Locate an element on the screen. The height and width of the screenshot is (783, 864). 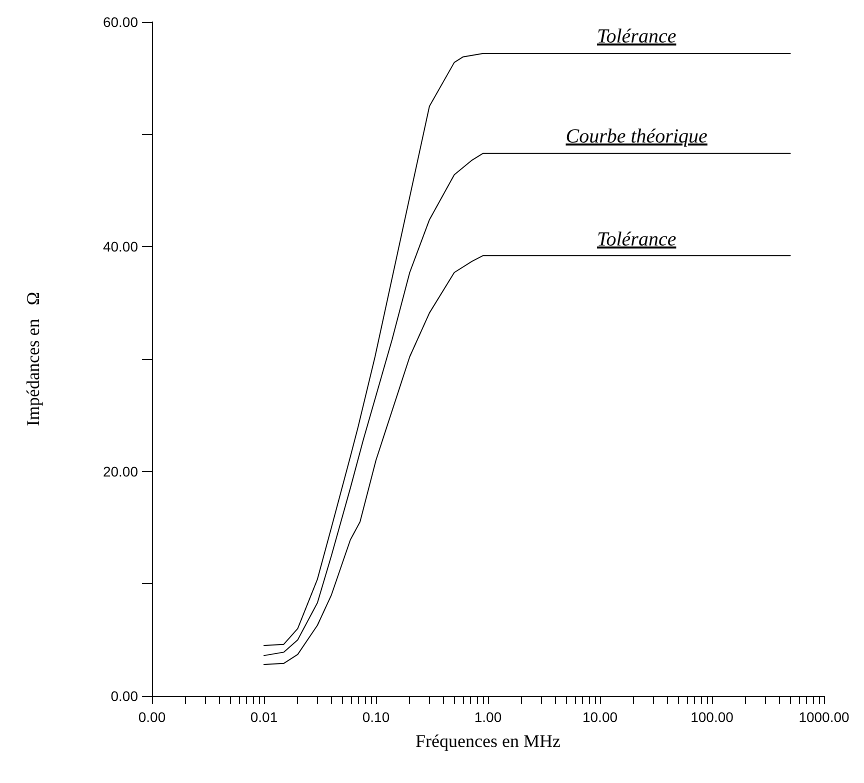
x-tick-label: 10.00 is located at coordinates (600, 717).